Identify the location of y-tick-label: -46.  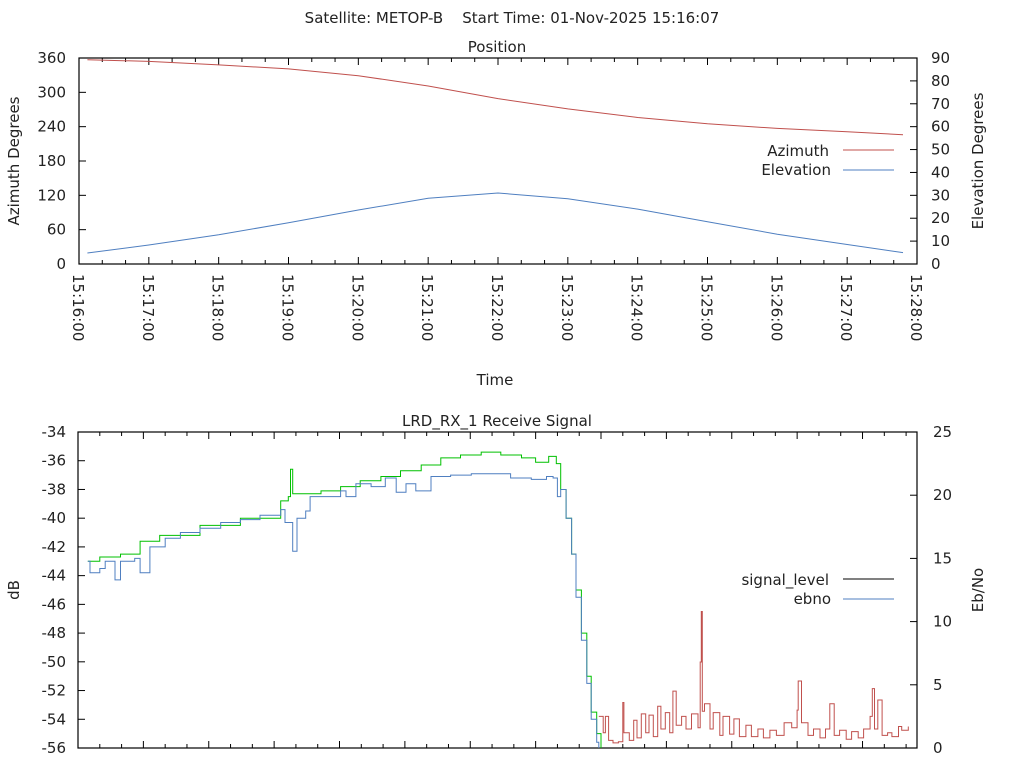
(54, 604).